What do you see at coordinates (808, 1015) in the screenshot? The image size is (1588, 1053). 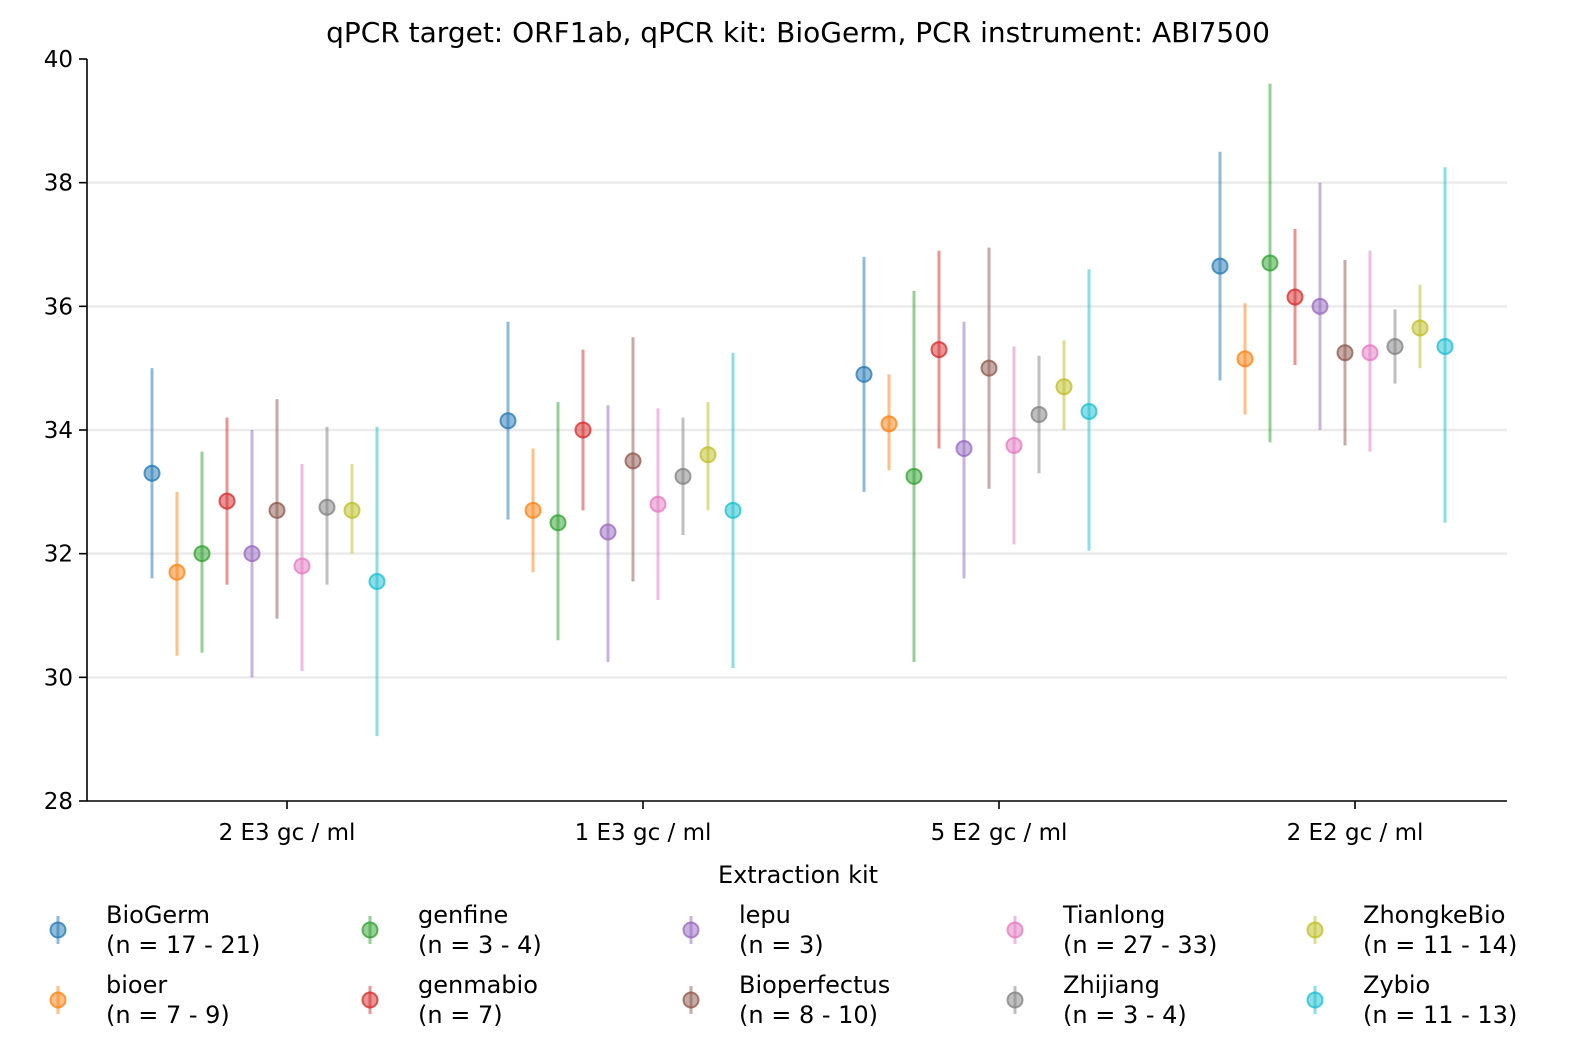 I see `legend-count: (n = 8 - 10)` at bounding box center [808, 1015].